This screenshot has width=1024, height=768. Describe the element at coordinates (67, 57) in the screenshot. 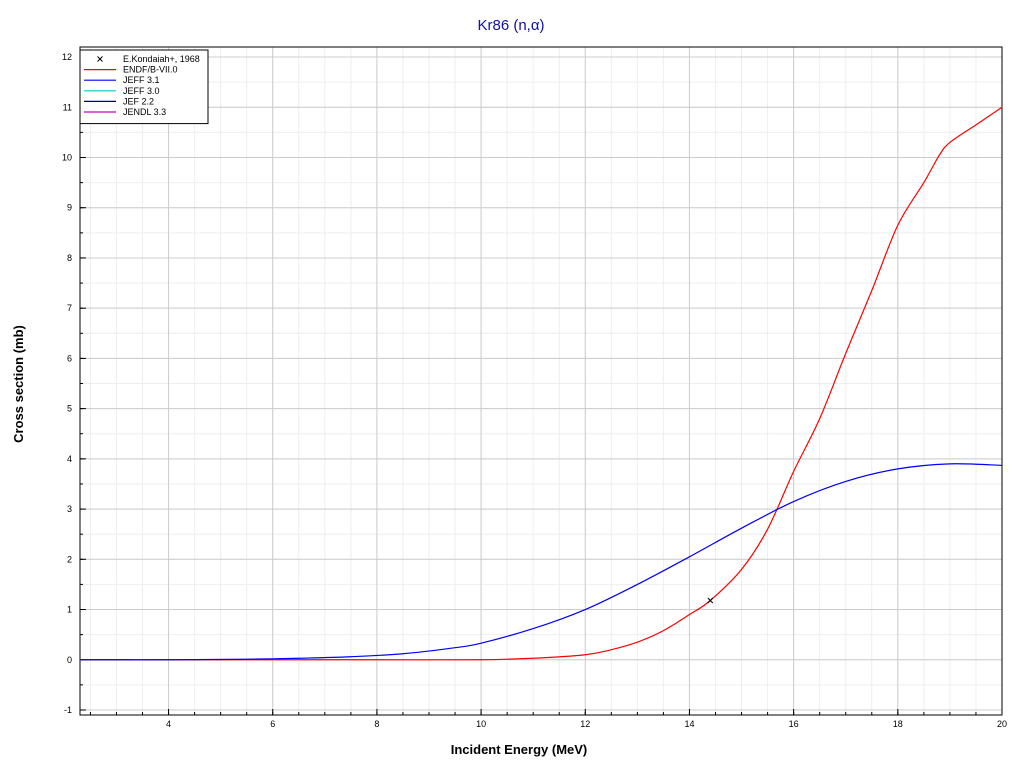

I see `y-tick-label: 12` at that location.